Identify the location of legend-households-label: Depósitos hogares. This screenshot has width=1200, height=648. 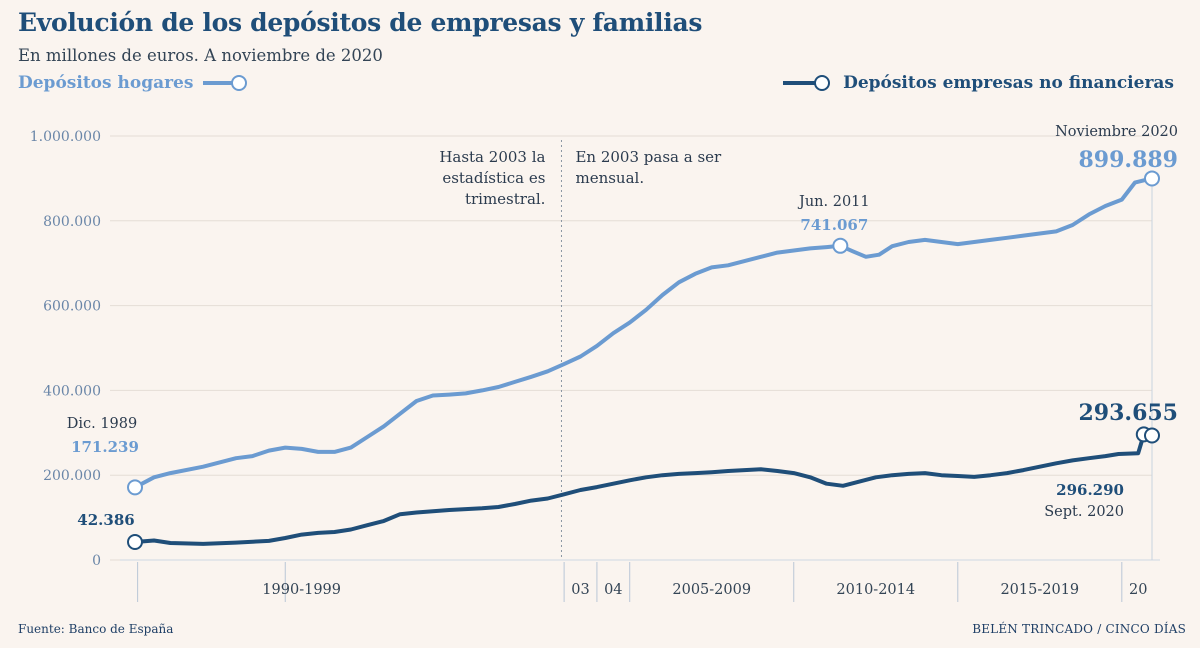
(106, 83).